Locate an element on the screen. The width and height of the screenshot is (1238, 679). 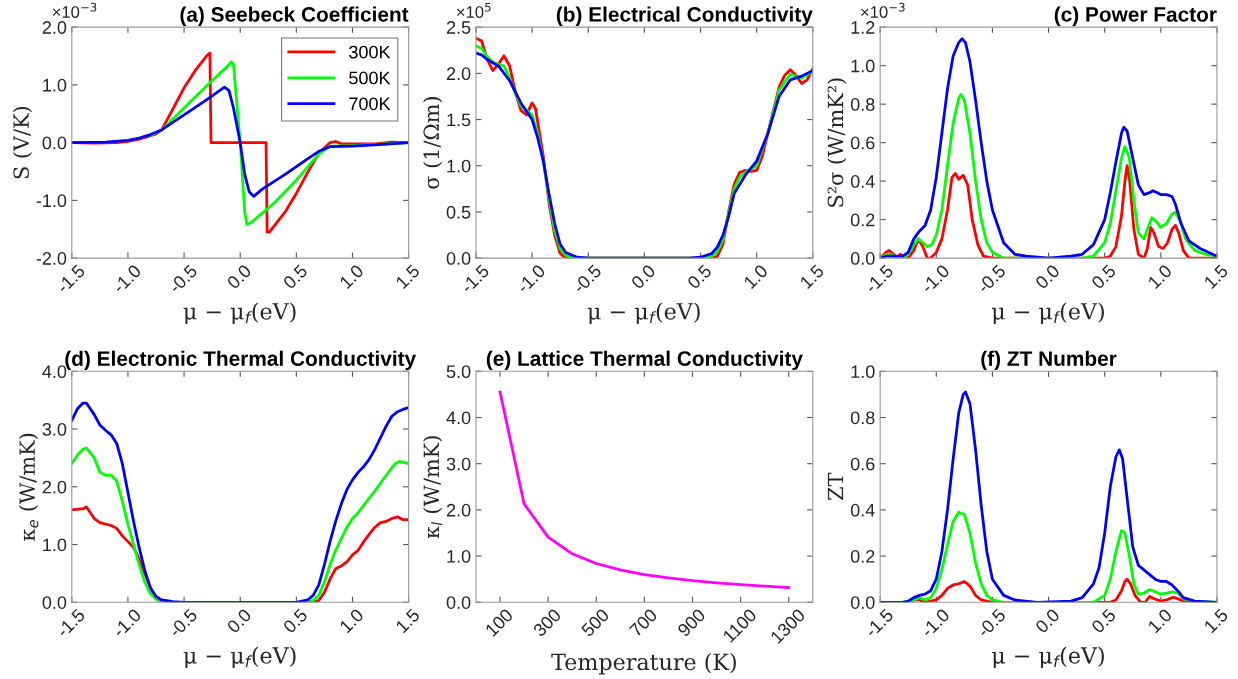
x-tick-label: 100 is located at coordinates (499, 622).